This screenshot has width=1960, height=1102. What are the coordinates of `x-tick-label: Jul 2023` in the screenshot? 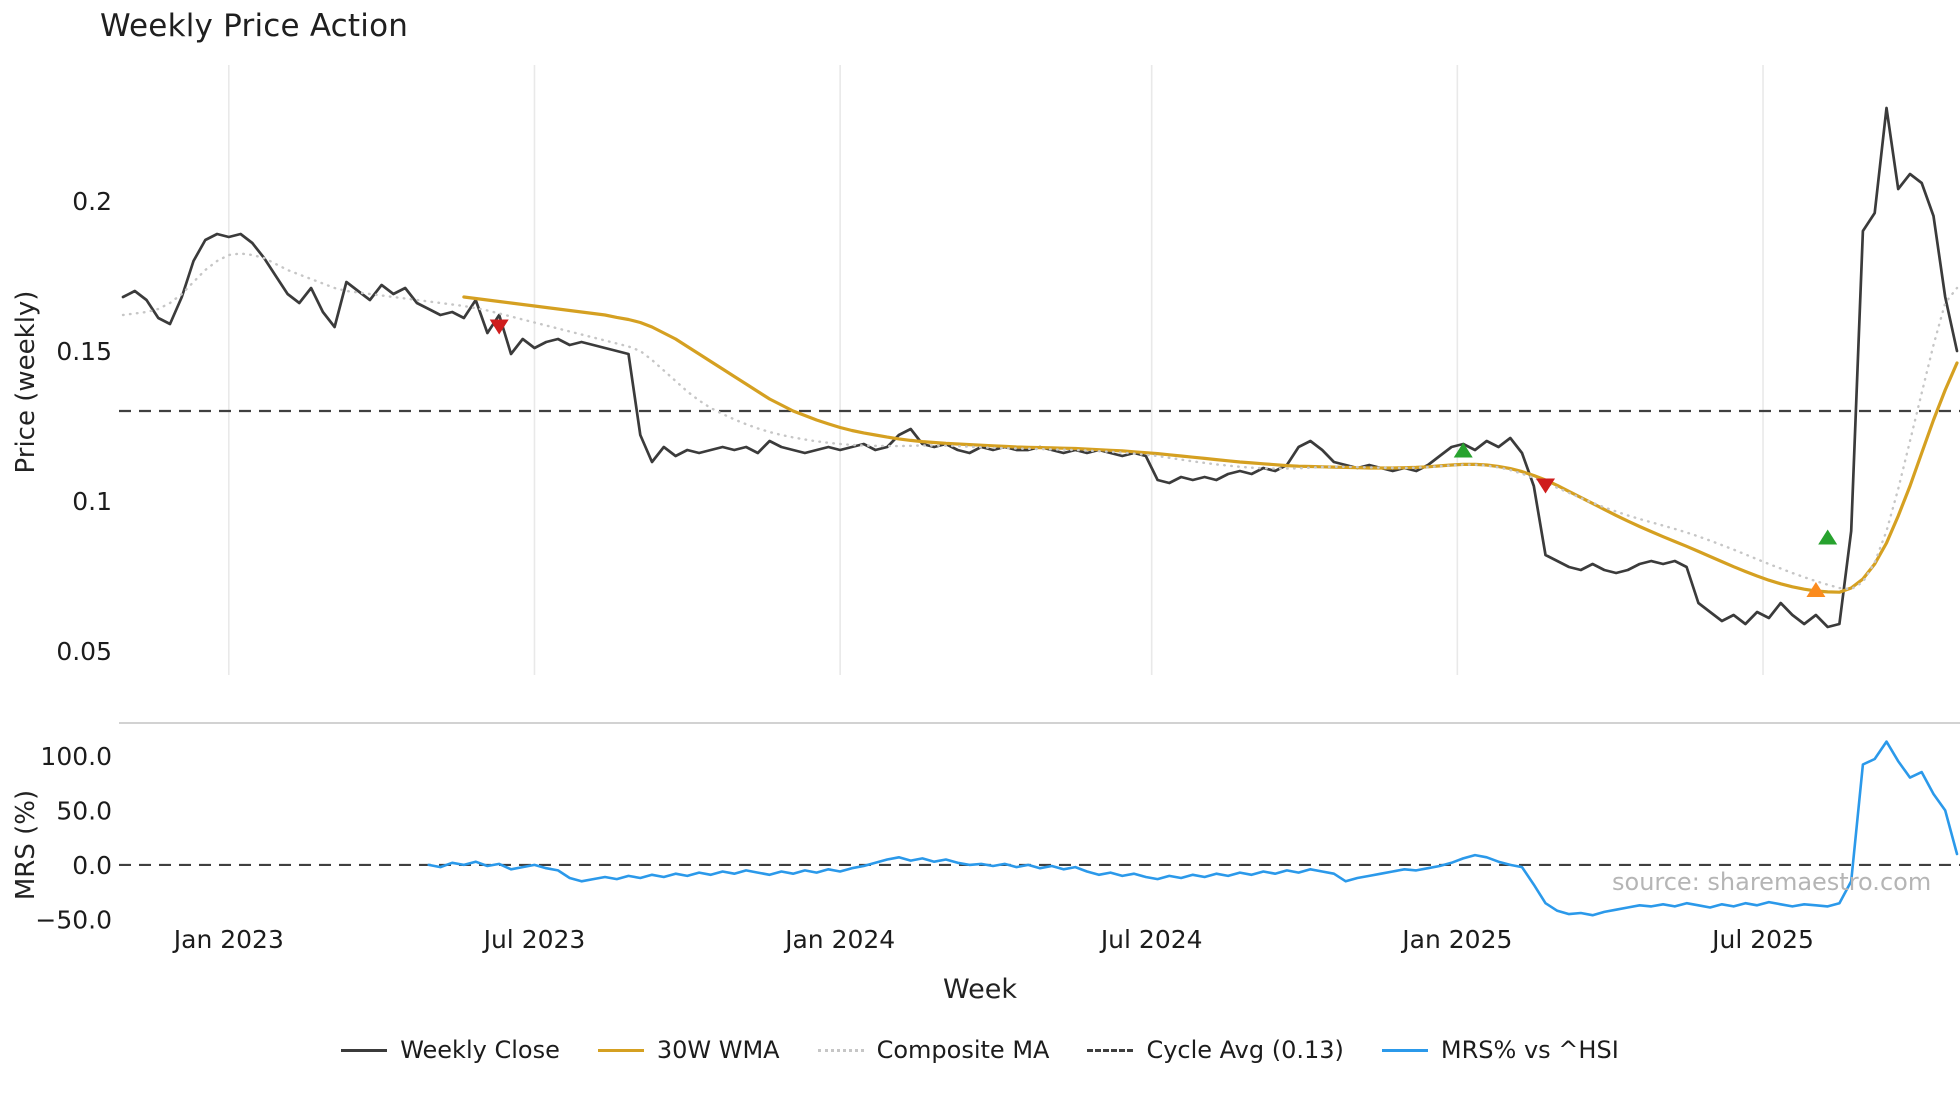 It's located at (534, 939).